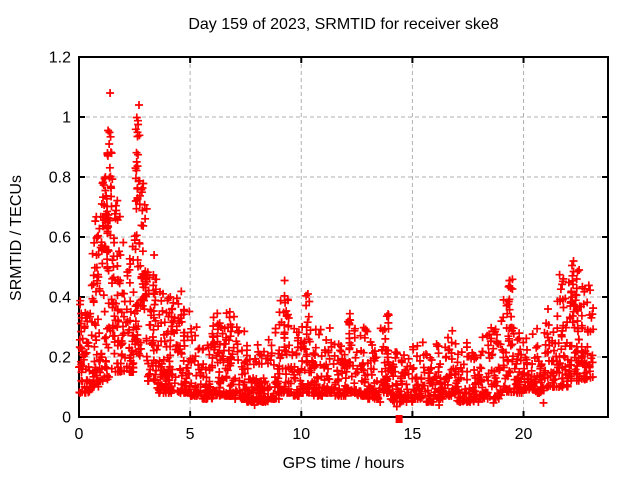 Image resolution: width=640 pixels, height=480 pixels. What do you see at coordinates (66, 118) in the screenshot?
I see `y-tick-label: 1` at bounding box center [66, 118].